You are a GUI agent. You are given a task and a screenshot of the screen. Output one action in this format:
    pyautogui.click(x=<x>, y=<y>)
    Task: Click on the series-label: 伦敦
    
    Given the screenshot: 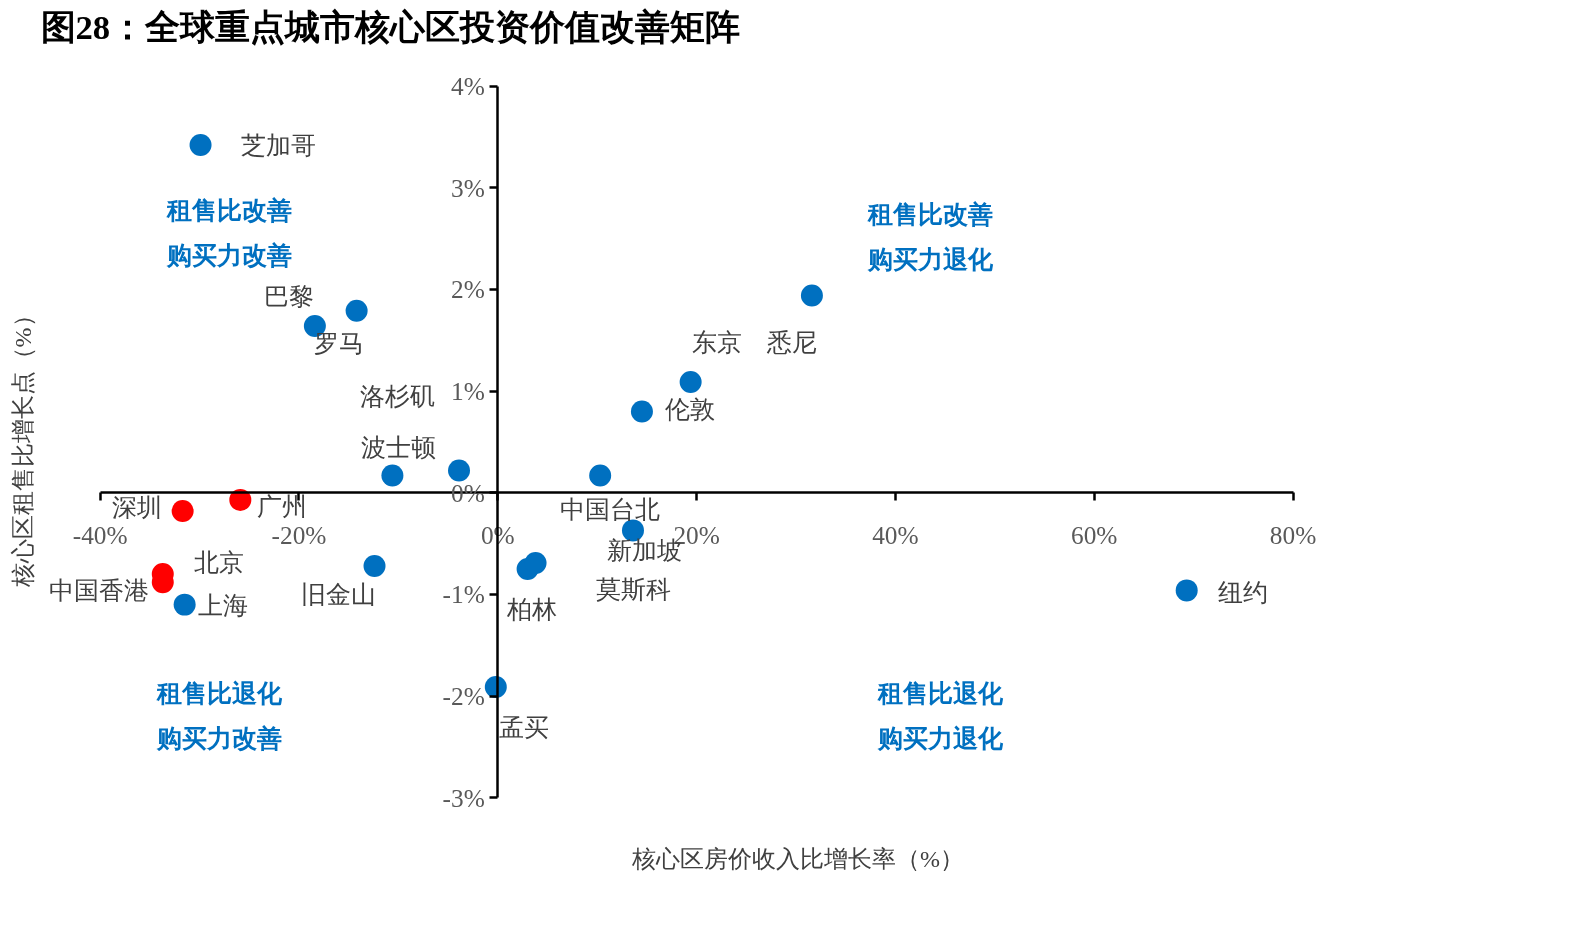 What is the action you would take?
    pyautogui.click(x=689, y=409)
    